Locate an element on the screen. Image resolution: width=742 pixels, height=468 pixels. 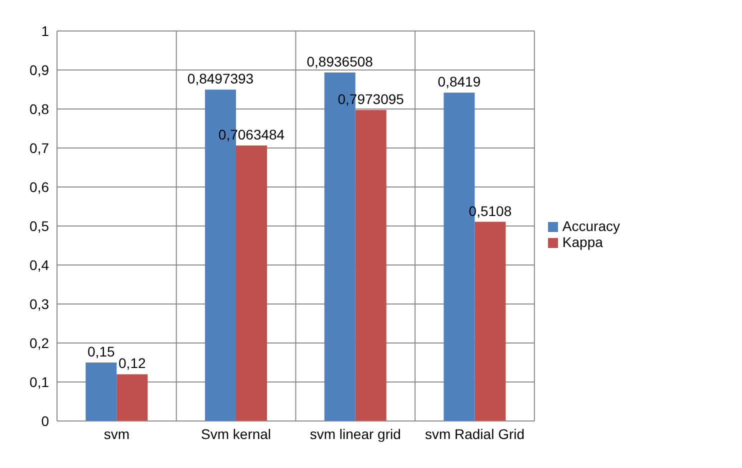
x-tick-label: svm Radial Grid is located at coordinates (474, 434).